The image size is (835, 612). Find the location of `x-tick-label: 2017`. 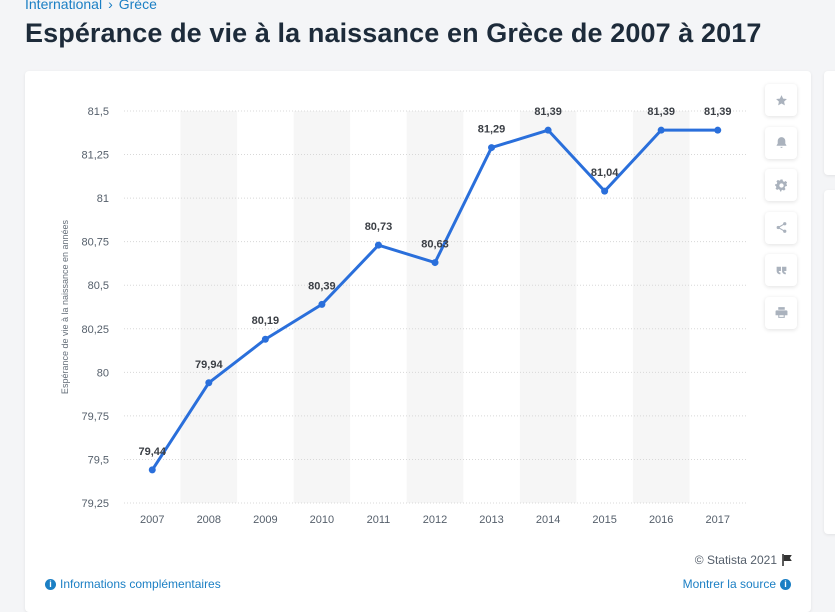

x-tick-label: 2017 is located at coordinates (717, 520).